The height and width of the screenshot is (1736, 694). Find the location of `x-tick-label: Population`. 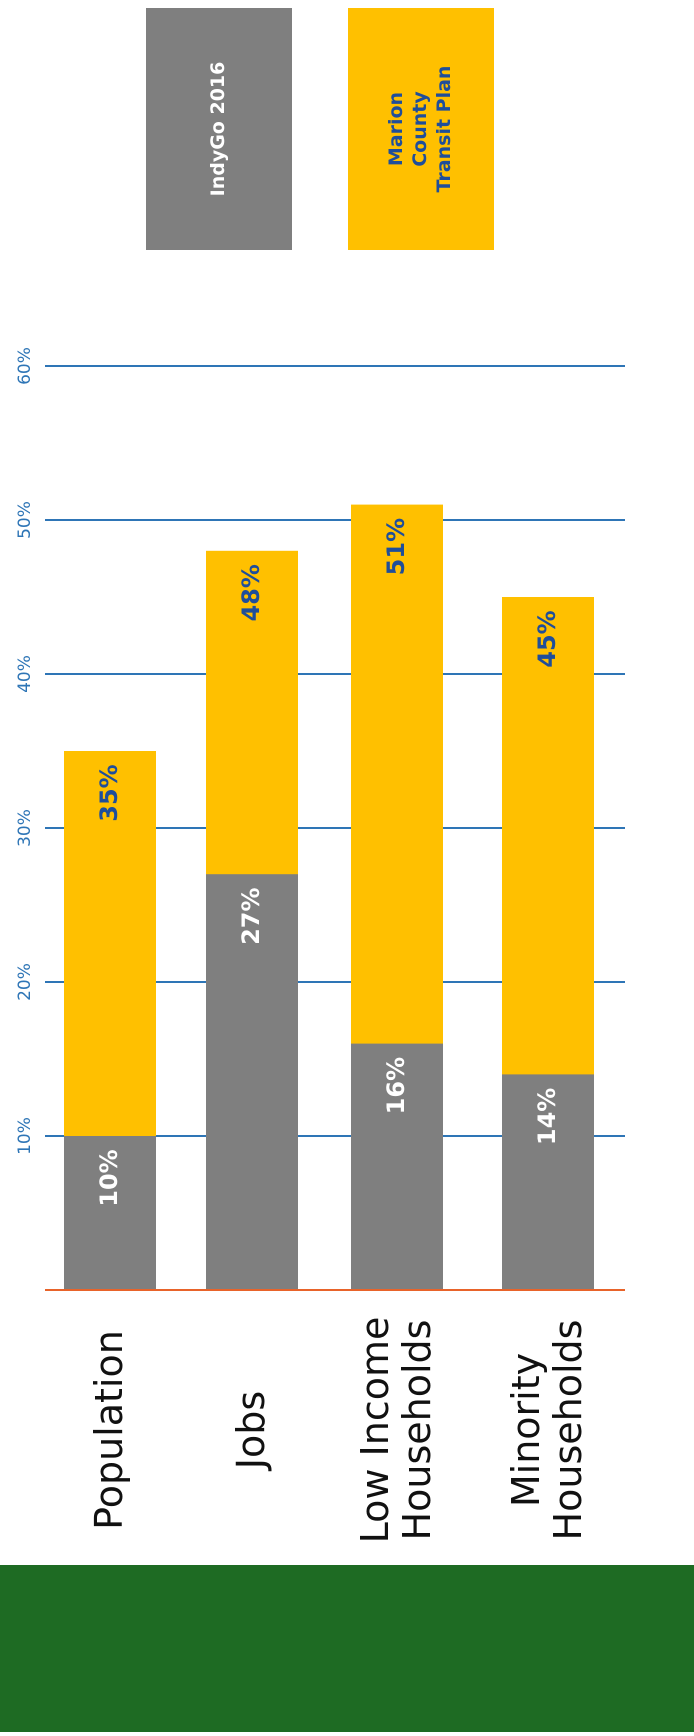

x-tick-label: Population is located at coordinates (109, 1430).